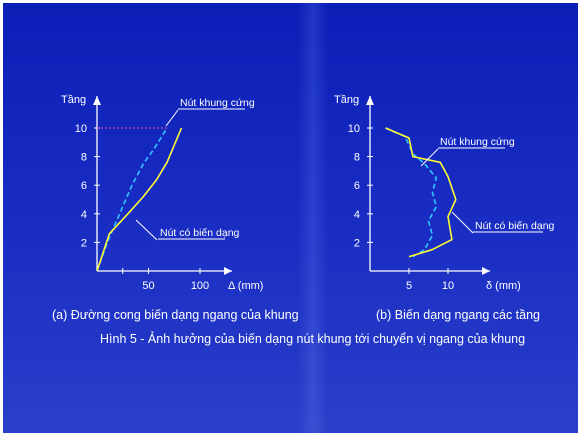 This screenshot has width=581, height=436. Describe the element at coordinates (217, 103) in the screenshot. I see `series-label-0-0: Nút khung cứng` at that location.